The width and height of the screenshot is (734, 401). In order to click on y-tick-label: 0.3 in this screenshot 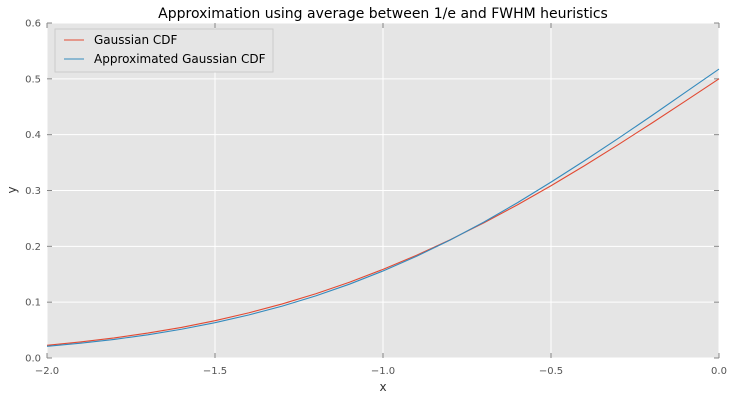, I will do `click(33, 191)`.